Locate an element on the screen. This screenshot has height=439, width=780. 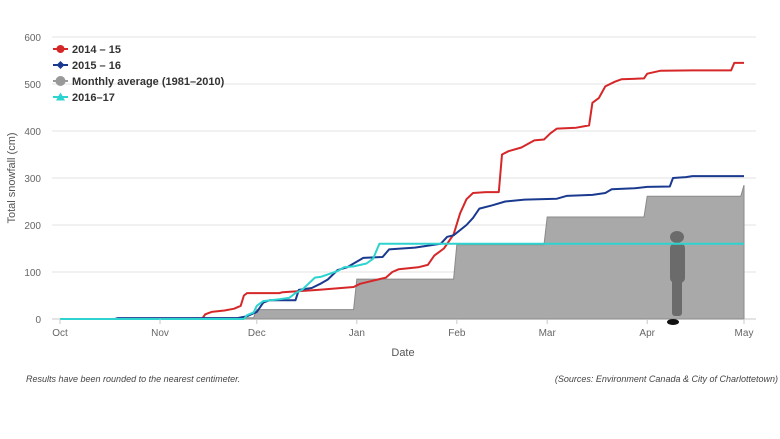
y-axis-title: Total snowfall (cm) is located at coordinates (12, 177).